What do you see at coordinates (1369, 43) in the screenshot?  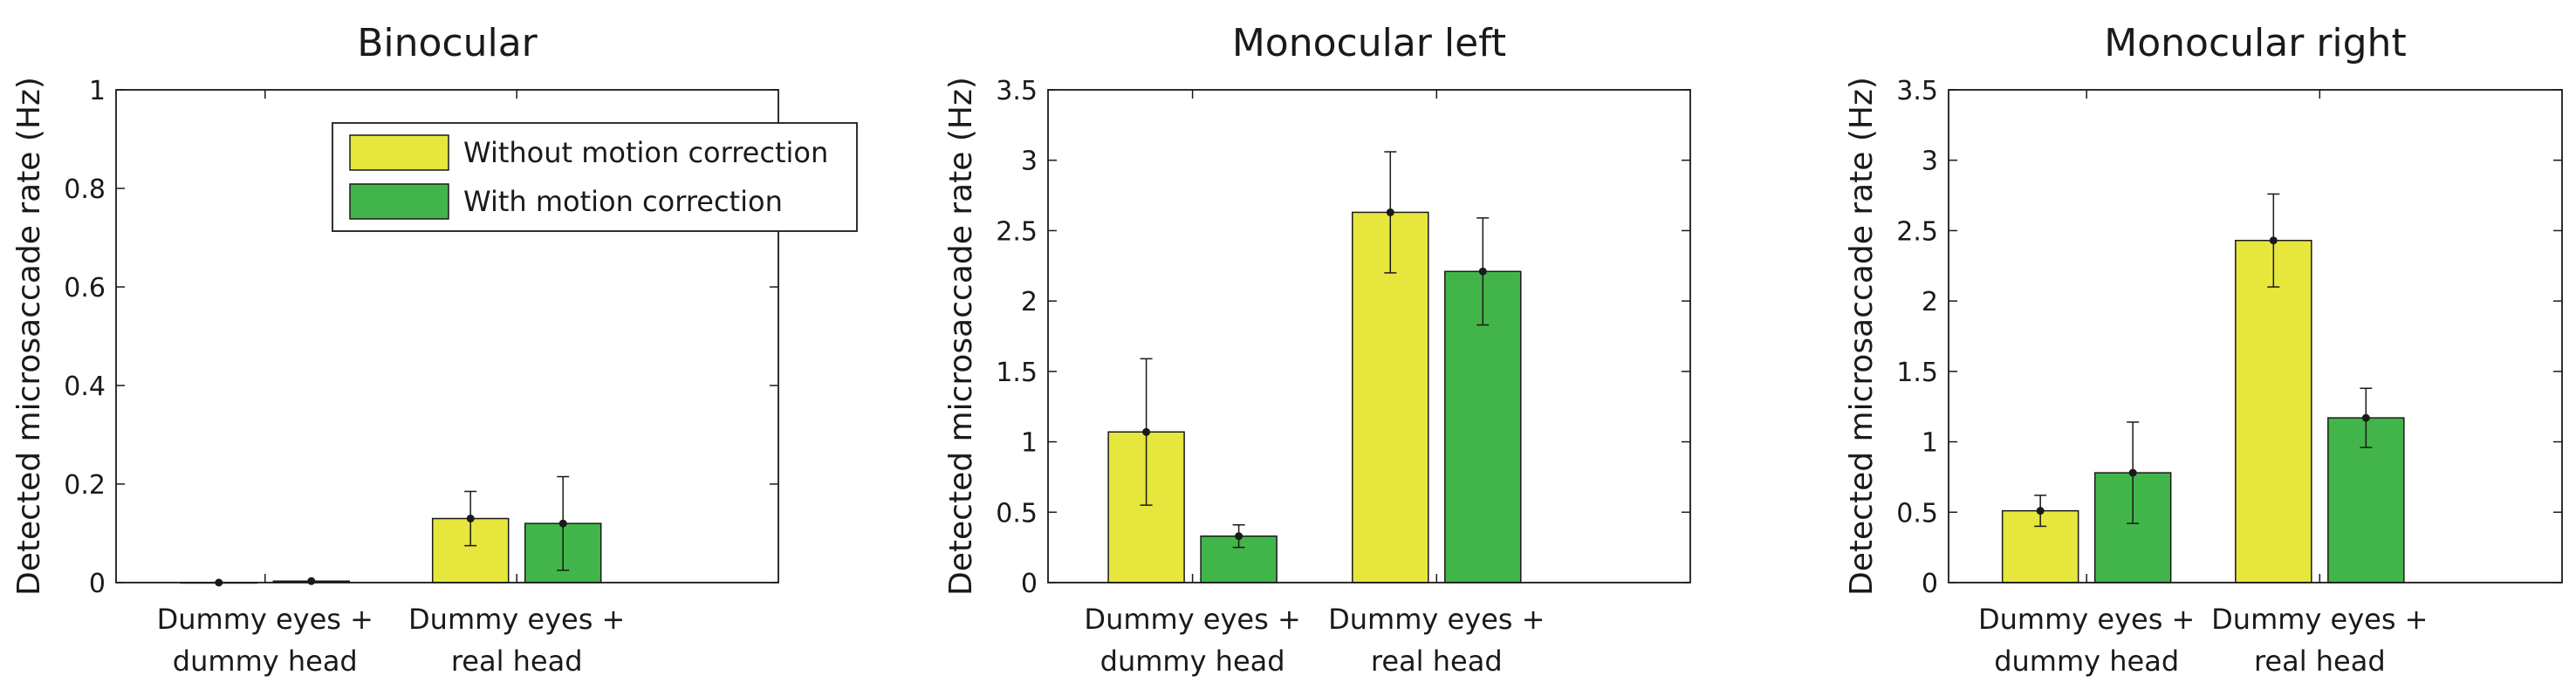 I see `chart-title: Monocular left` at bounding box center [1369, 43].